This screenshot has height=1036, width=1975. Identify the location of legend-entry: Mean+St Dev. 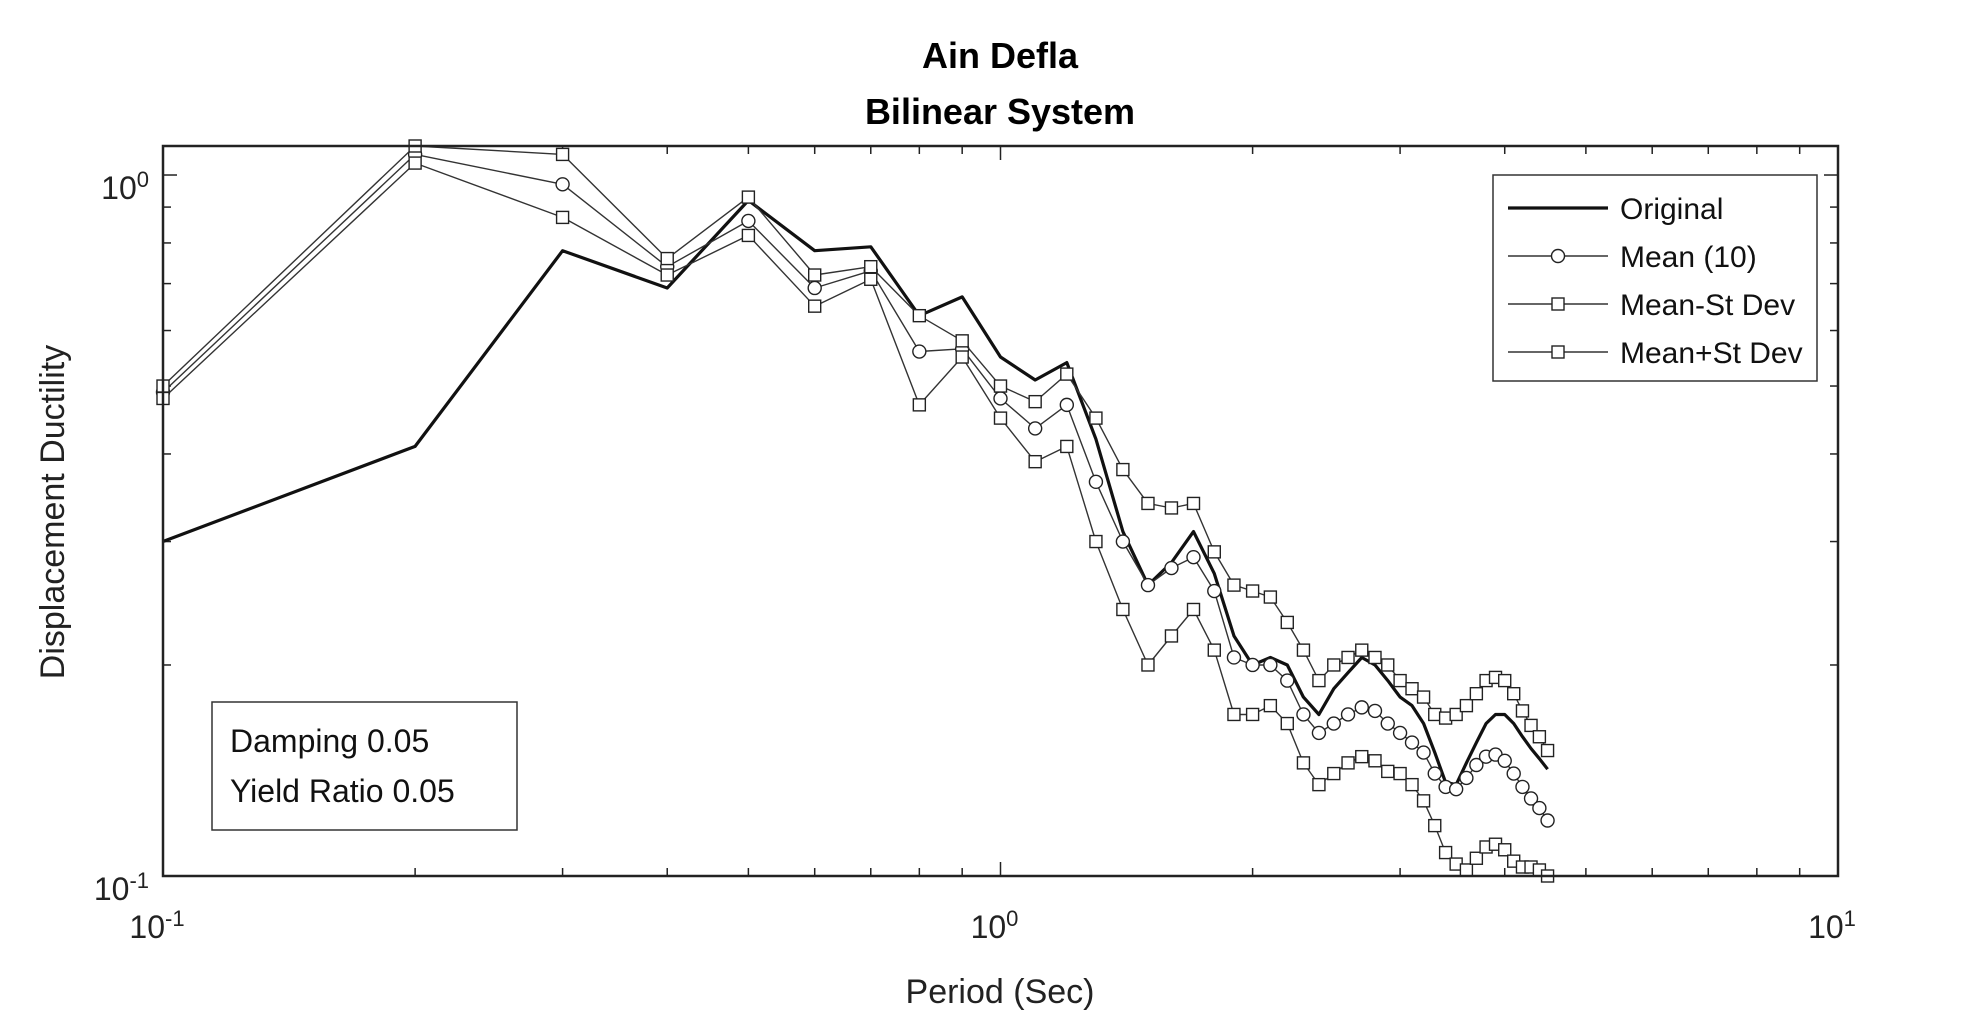
(1655, 353).